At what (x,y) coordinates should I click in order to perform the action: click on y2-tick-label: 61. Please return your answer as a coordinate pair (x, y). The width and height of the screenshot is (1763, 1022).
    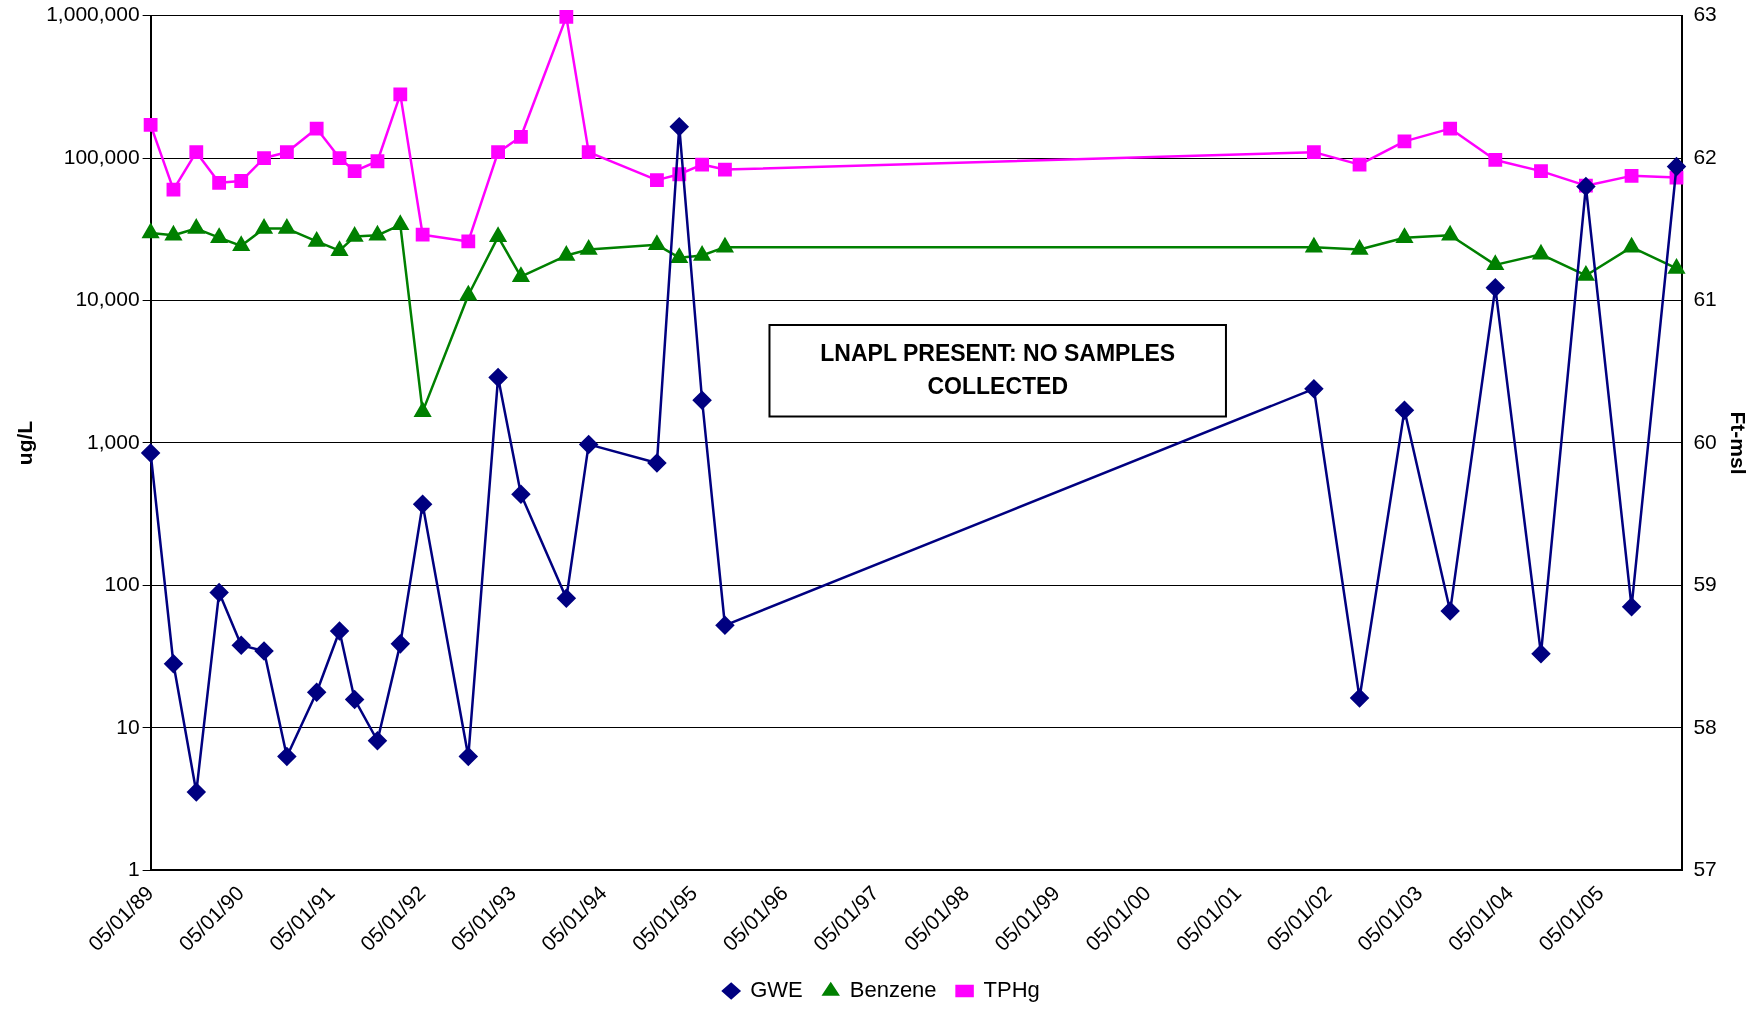
    Looking at the image, I should click on (1705, 299).